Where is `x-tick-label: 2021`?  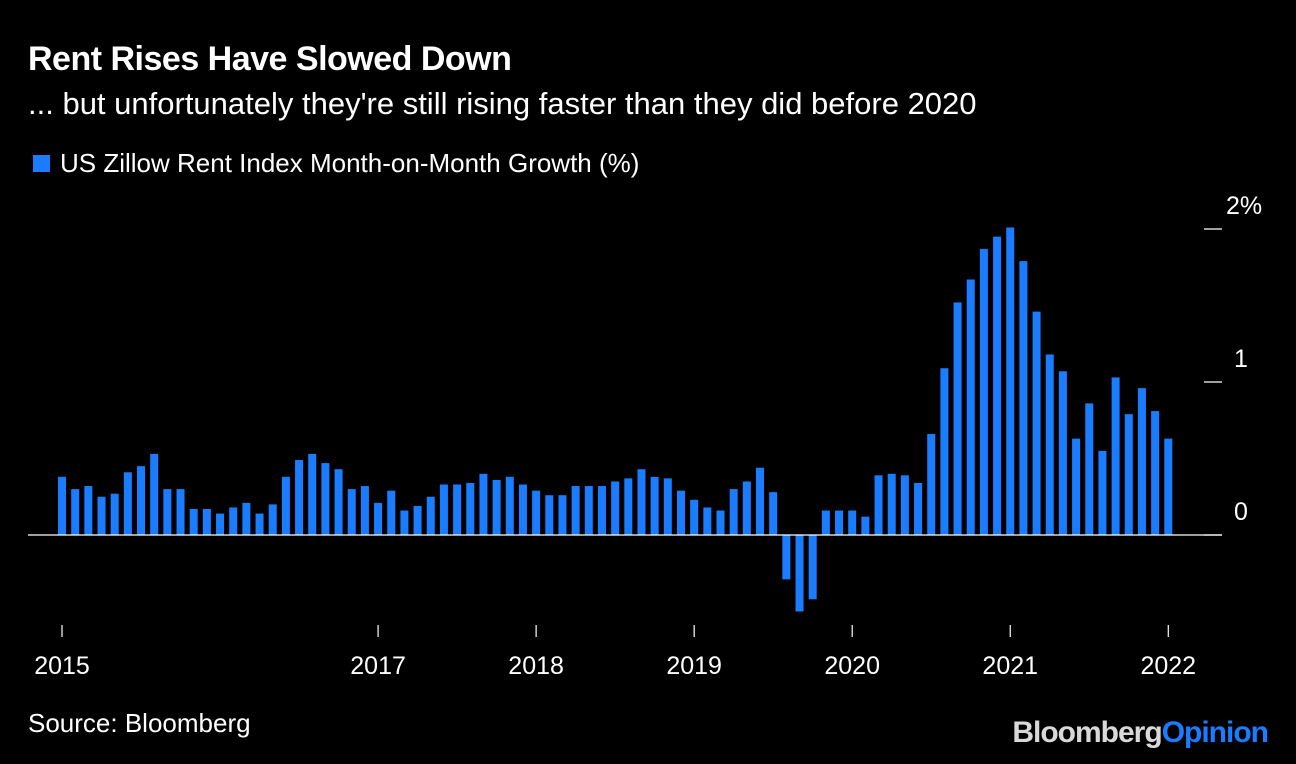
x-tick-label: 2021 is located at coordinates (1010, 666).